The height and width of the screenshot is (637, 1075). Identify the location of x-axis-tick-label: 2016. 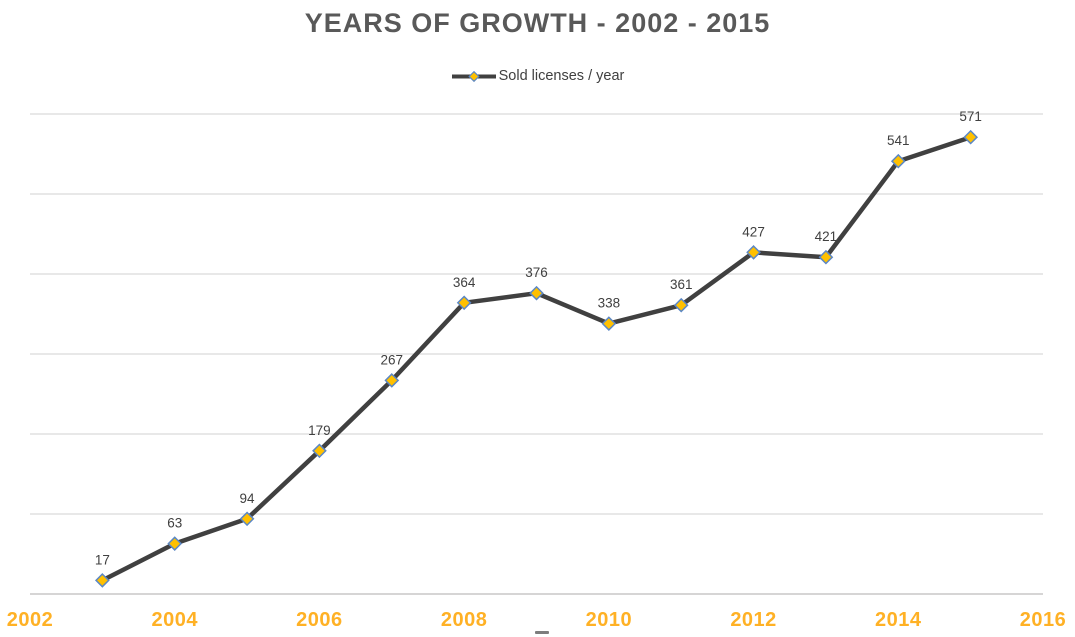
(1043, 620).